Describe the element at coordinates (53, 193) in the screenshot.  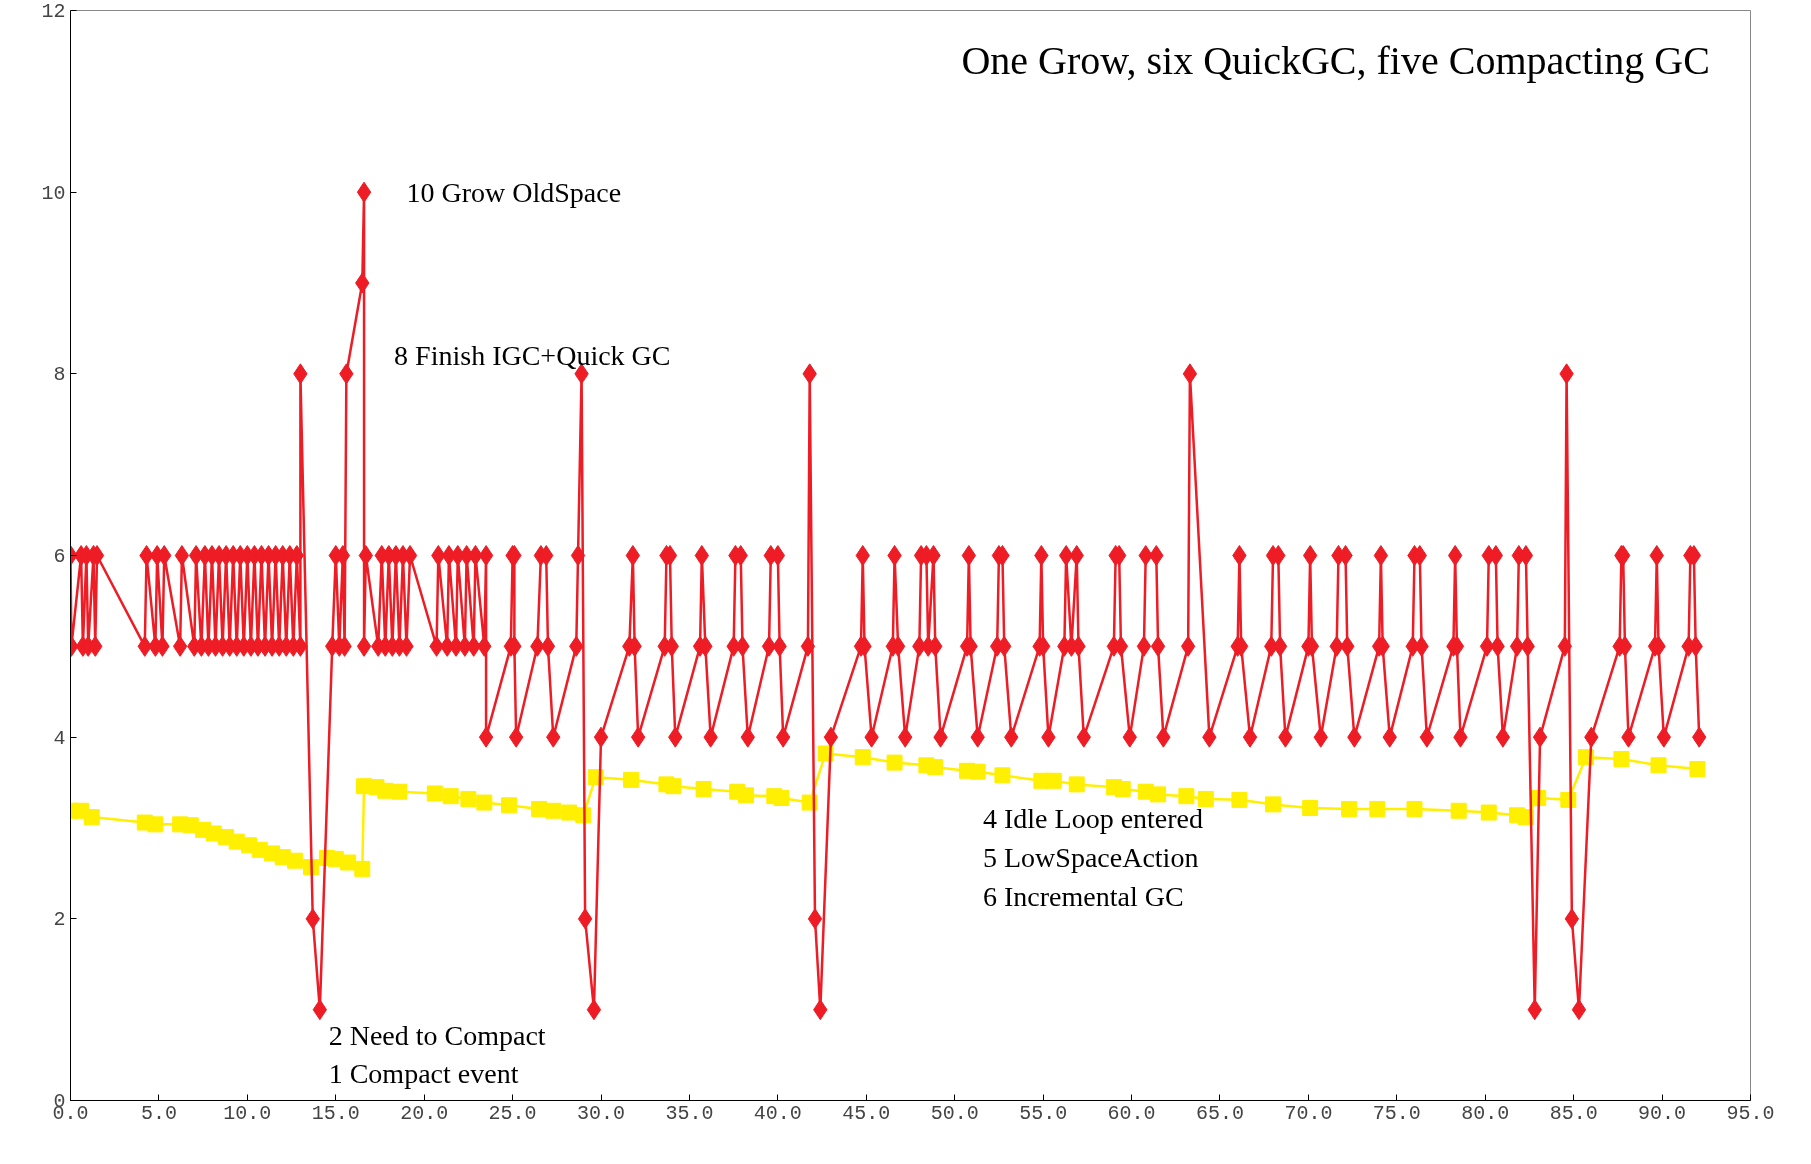
I see `y-tick-label: 10` at that location.